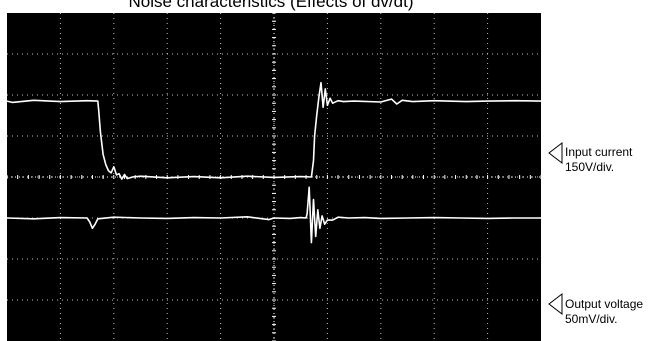  What do you see at coordinates (555, 304) in the screenshot?
I see `output-voltage-marker-icon` at bounding box center [555, 304].